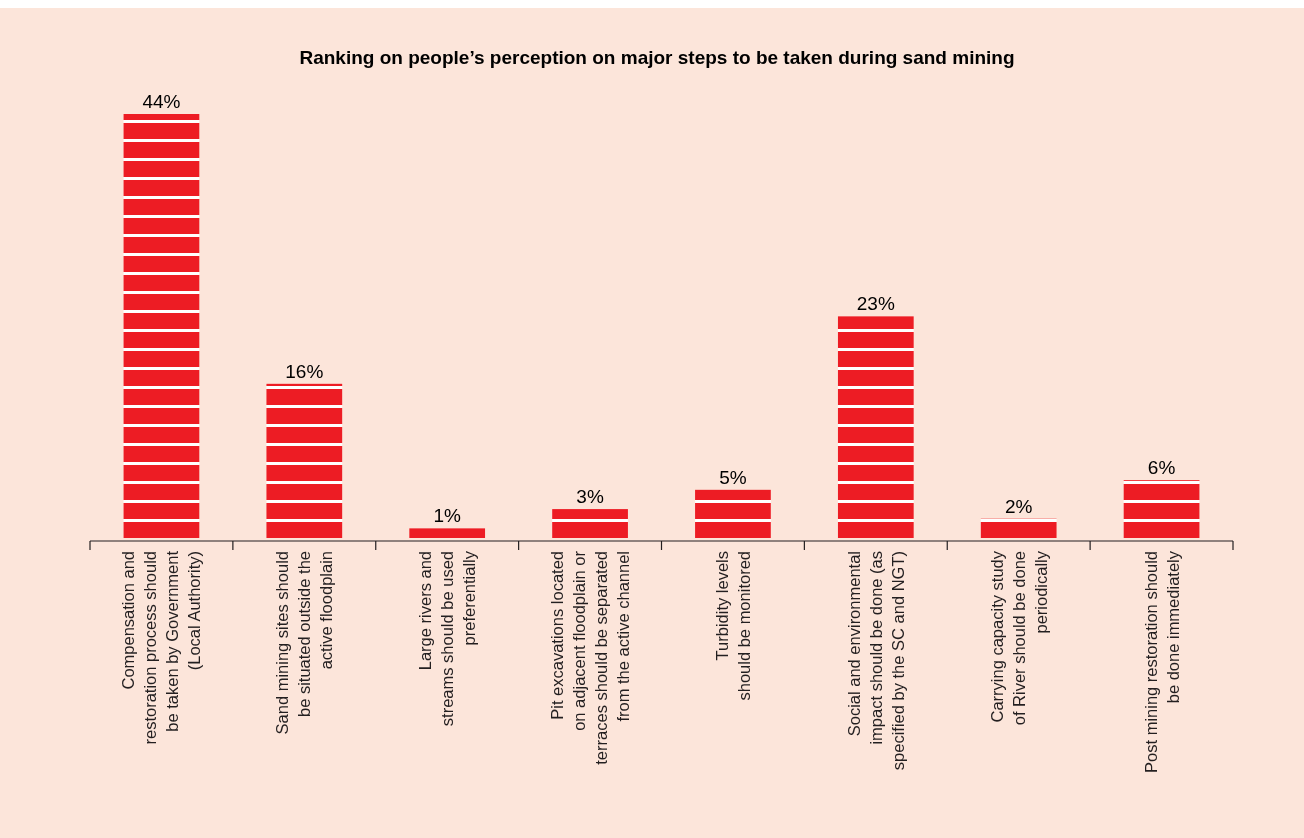 This screenshot has height=838, width=1304. Describe the element at coordinates (447, 638) in the screenshot. I see `x-tick-label: Large rivers and streams should be used preferentially` at that location.